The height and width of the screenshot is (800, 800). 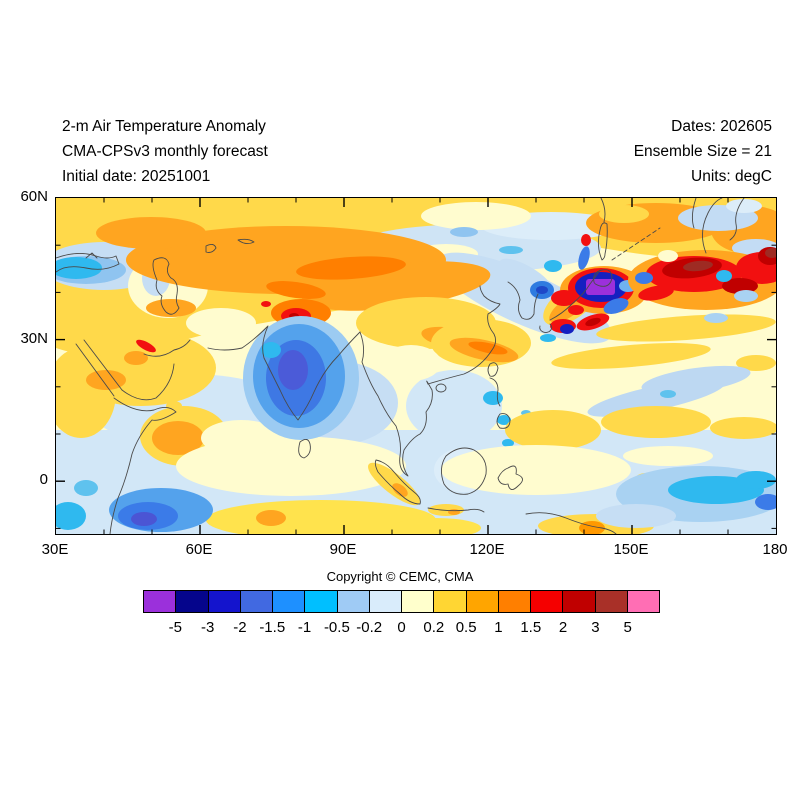 What do you see at coordinates (400, 576) in the screenshot?
I see `copyright-text: Copyright © CEMC, CMA` at bounding box center [400, 576].